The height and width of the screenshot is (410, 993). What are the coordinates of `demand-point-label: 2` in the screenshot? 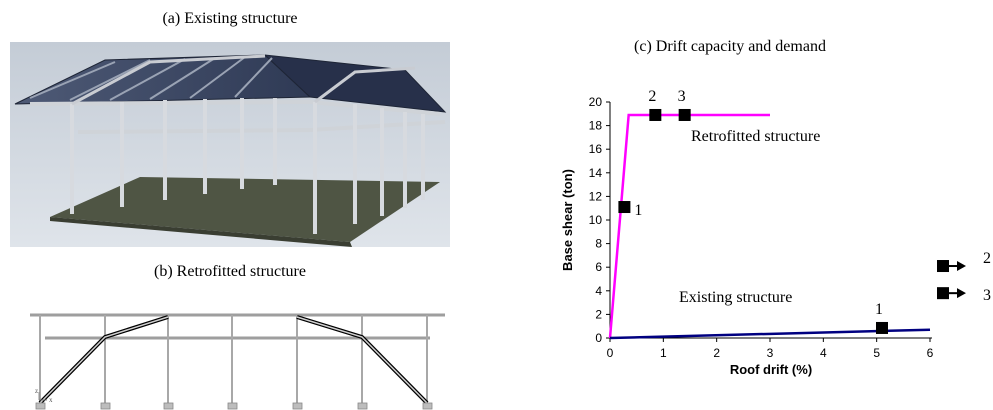 It's located at (652, 96).